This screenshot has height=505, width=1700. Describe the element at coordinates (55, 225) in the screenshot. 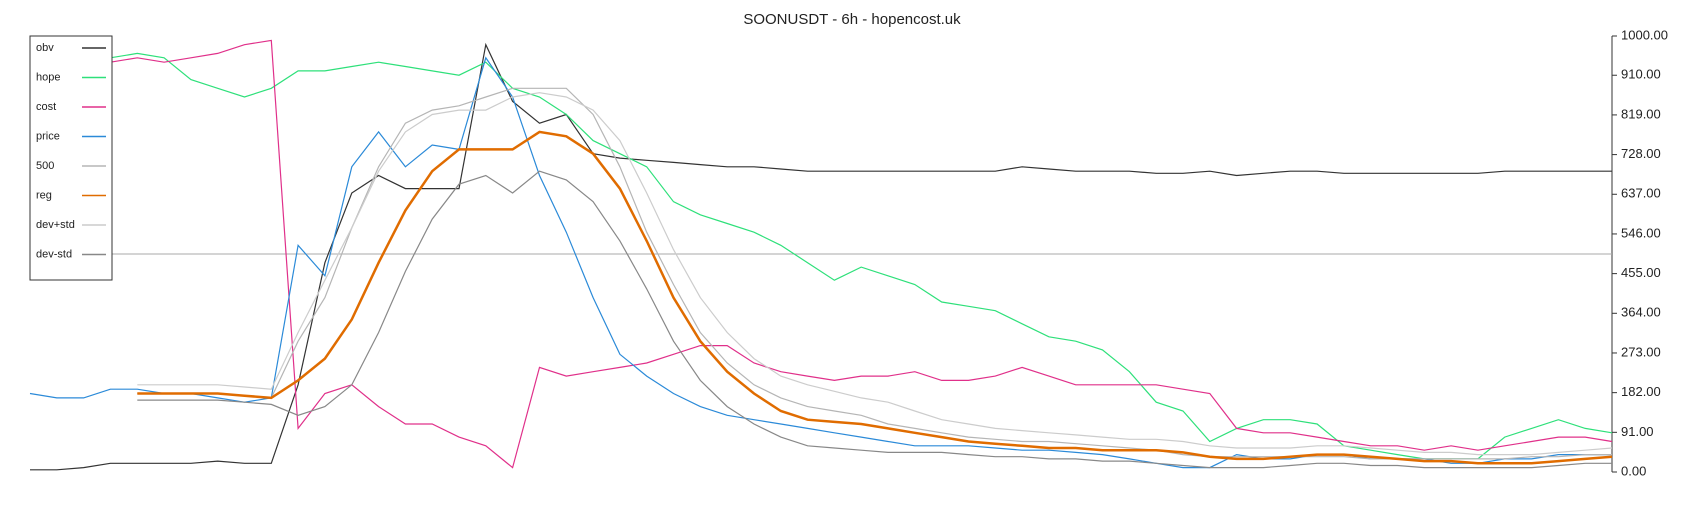

I see `legend-label: dev+std` at that location.